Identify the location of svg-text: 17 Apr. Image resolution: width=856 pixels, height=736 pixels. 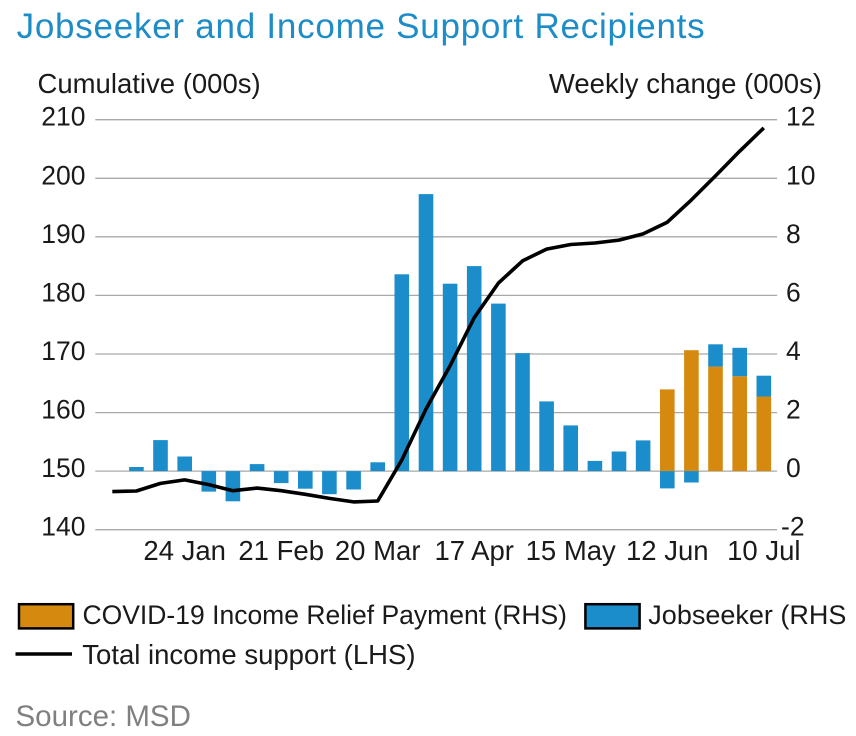
(474, 550).